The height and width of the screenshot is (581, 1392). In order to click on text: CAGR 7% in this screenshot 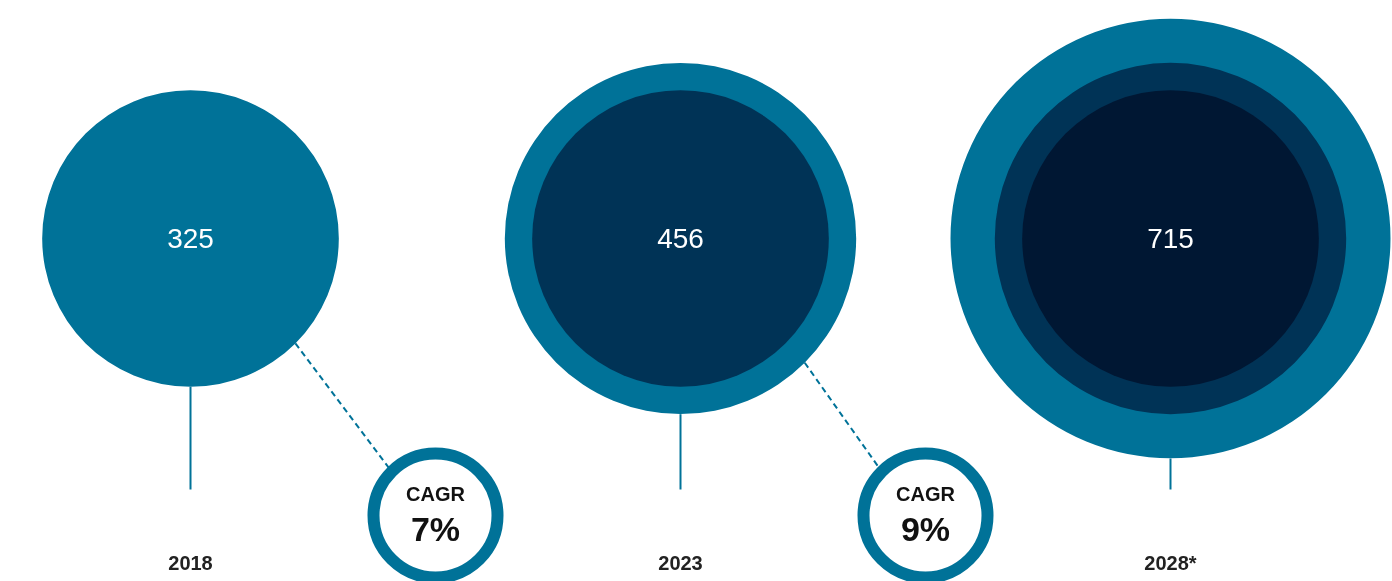, I will do `click(436, 515)`.